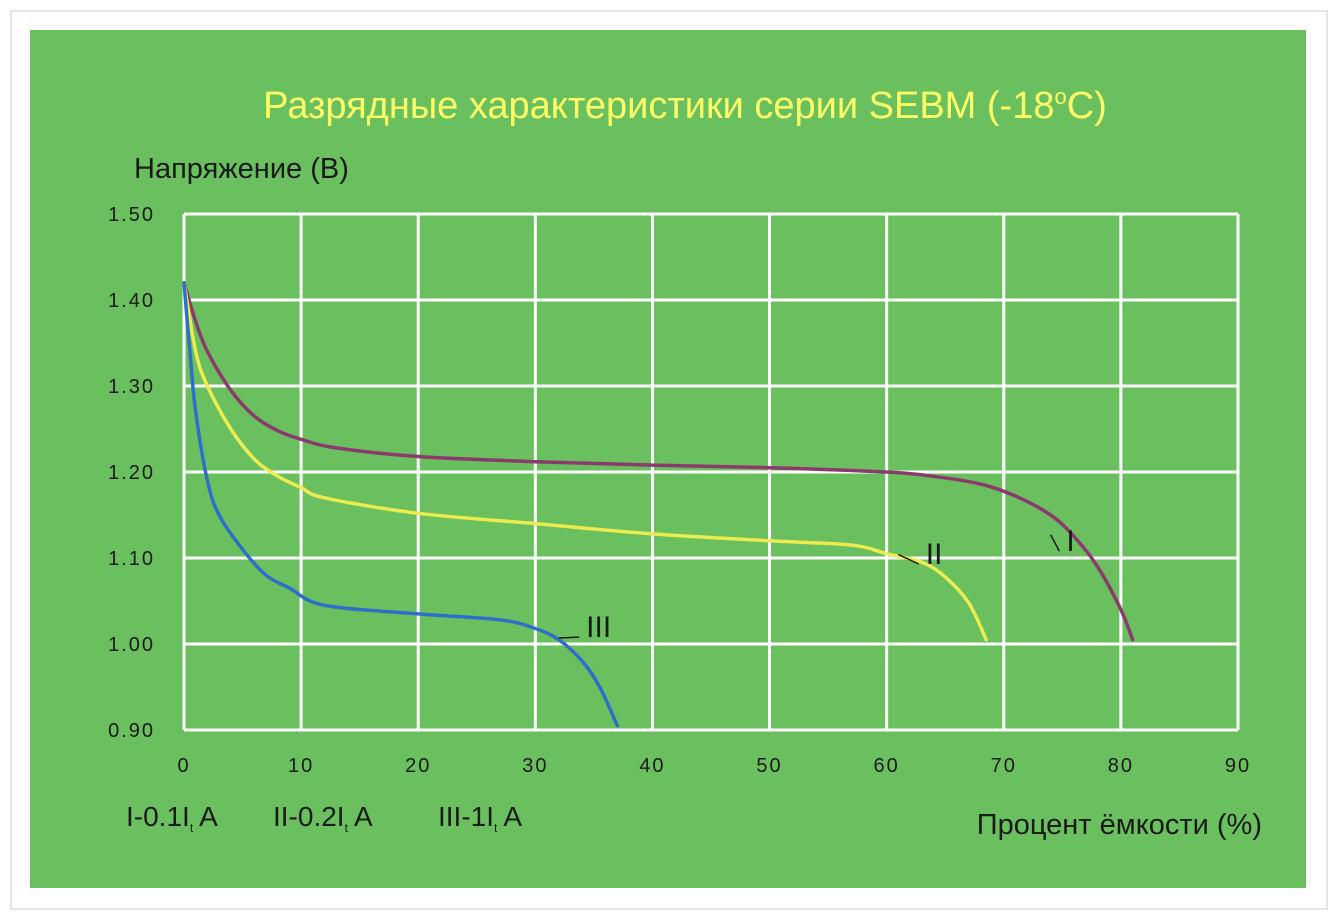  I want to click on series-label: I, so click(1070, 541).